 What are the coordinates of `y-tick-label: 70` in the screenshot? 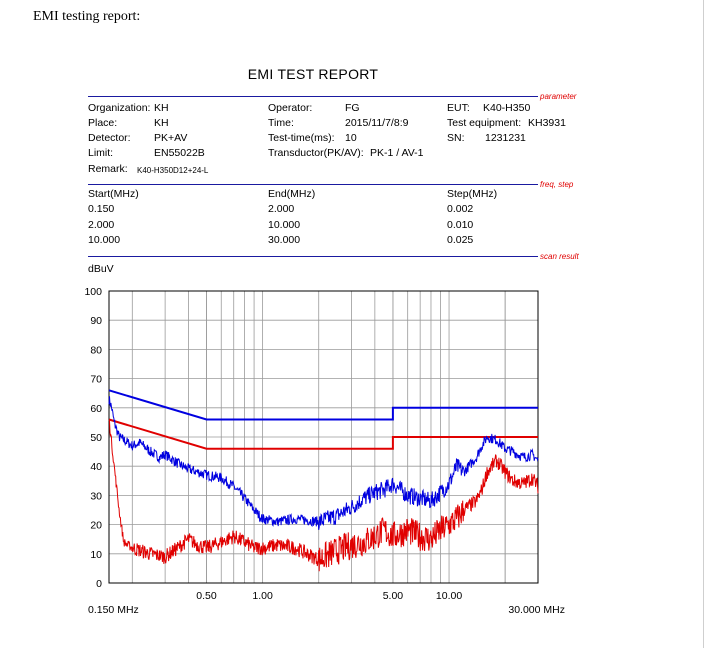 It's located at (96, 380).